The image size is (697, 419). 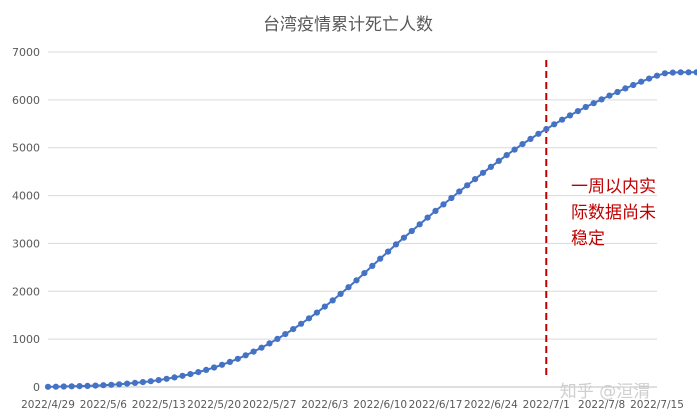 I want to click on y-tick-label: 2000, so click(x=26, y=291).